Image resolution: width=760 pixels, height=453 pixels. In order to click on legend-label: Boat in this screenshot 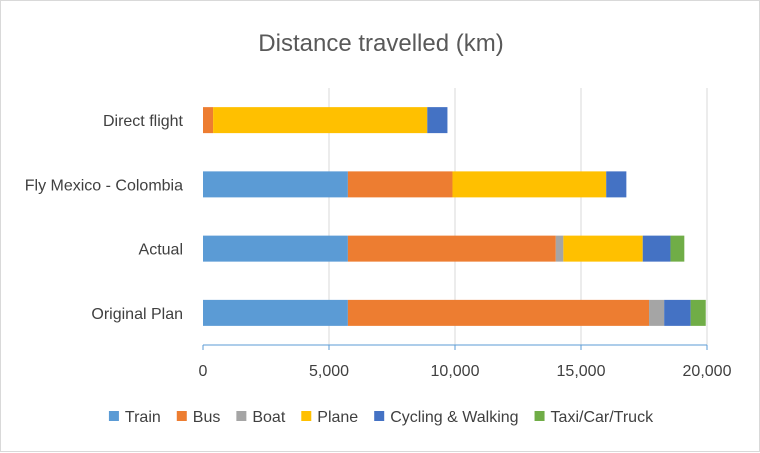, I will do `click(268, 417)`.